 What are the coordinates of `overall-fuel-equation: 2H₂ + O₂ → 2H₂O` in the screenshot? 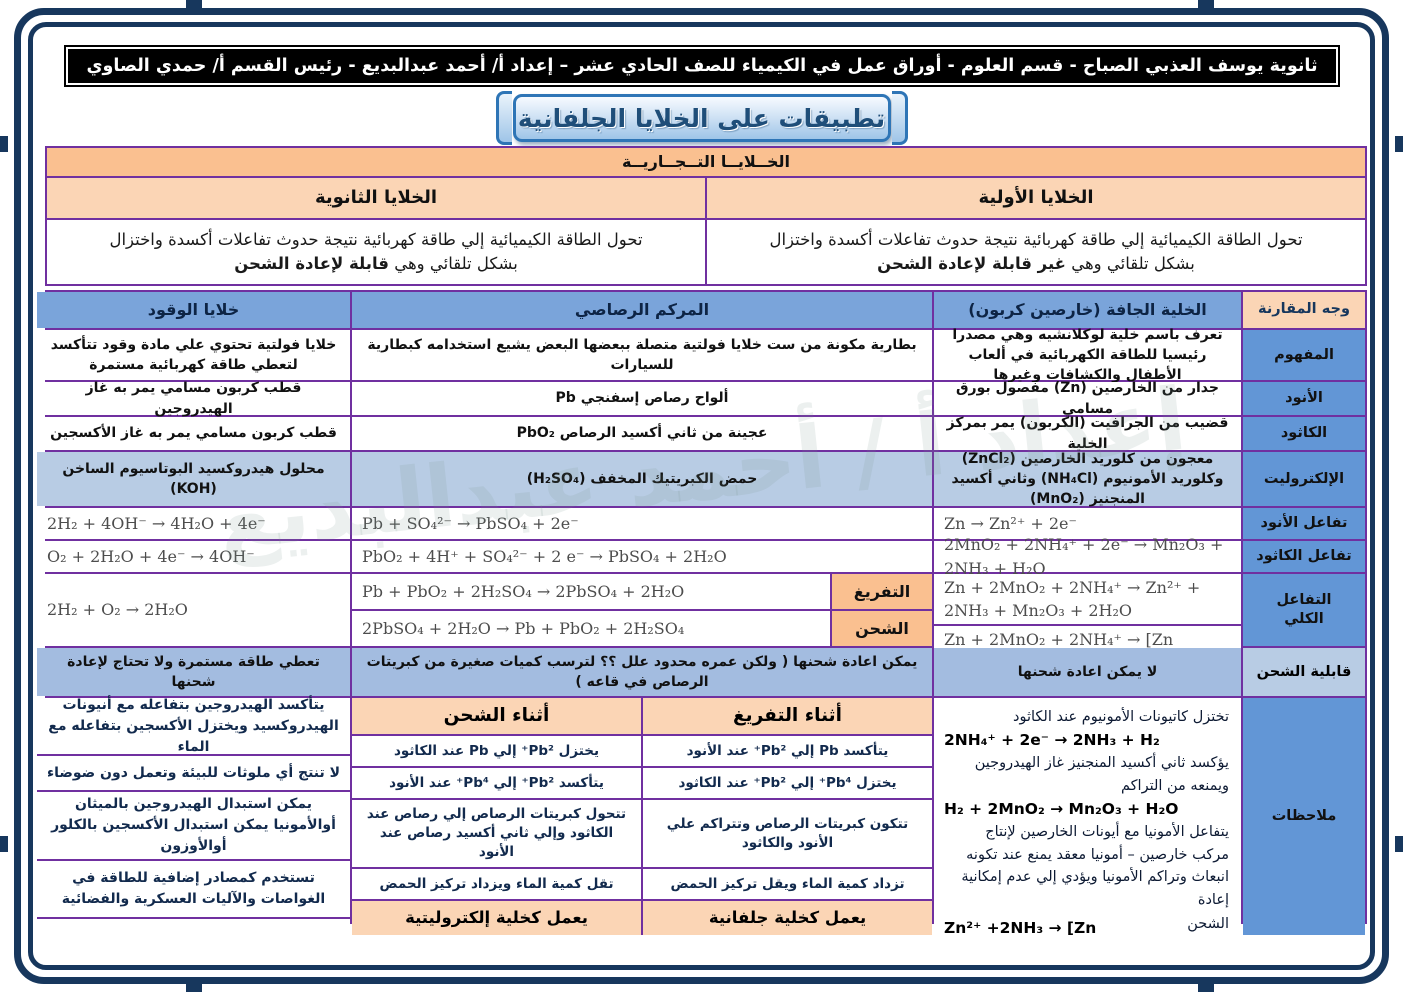 It's located at (193, 610).